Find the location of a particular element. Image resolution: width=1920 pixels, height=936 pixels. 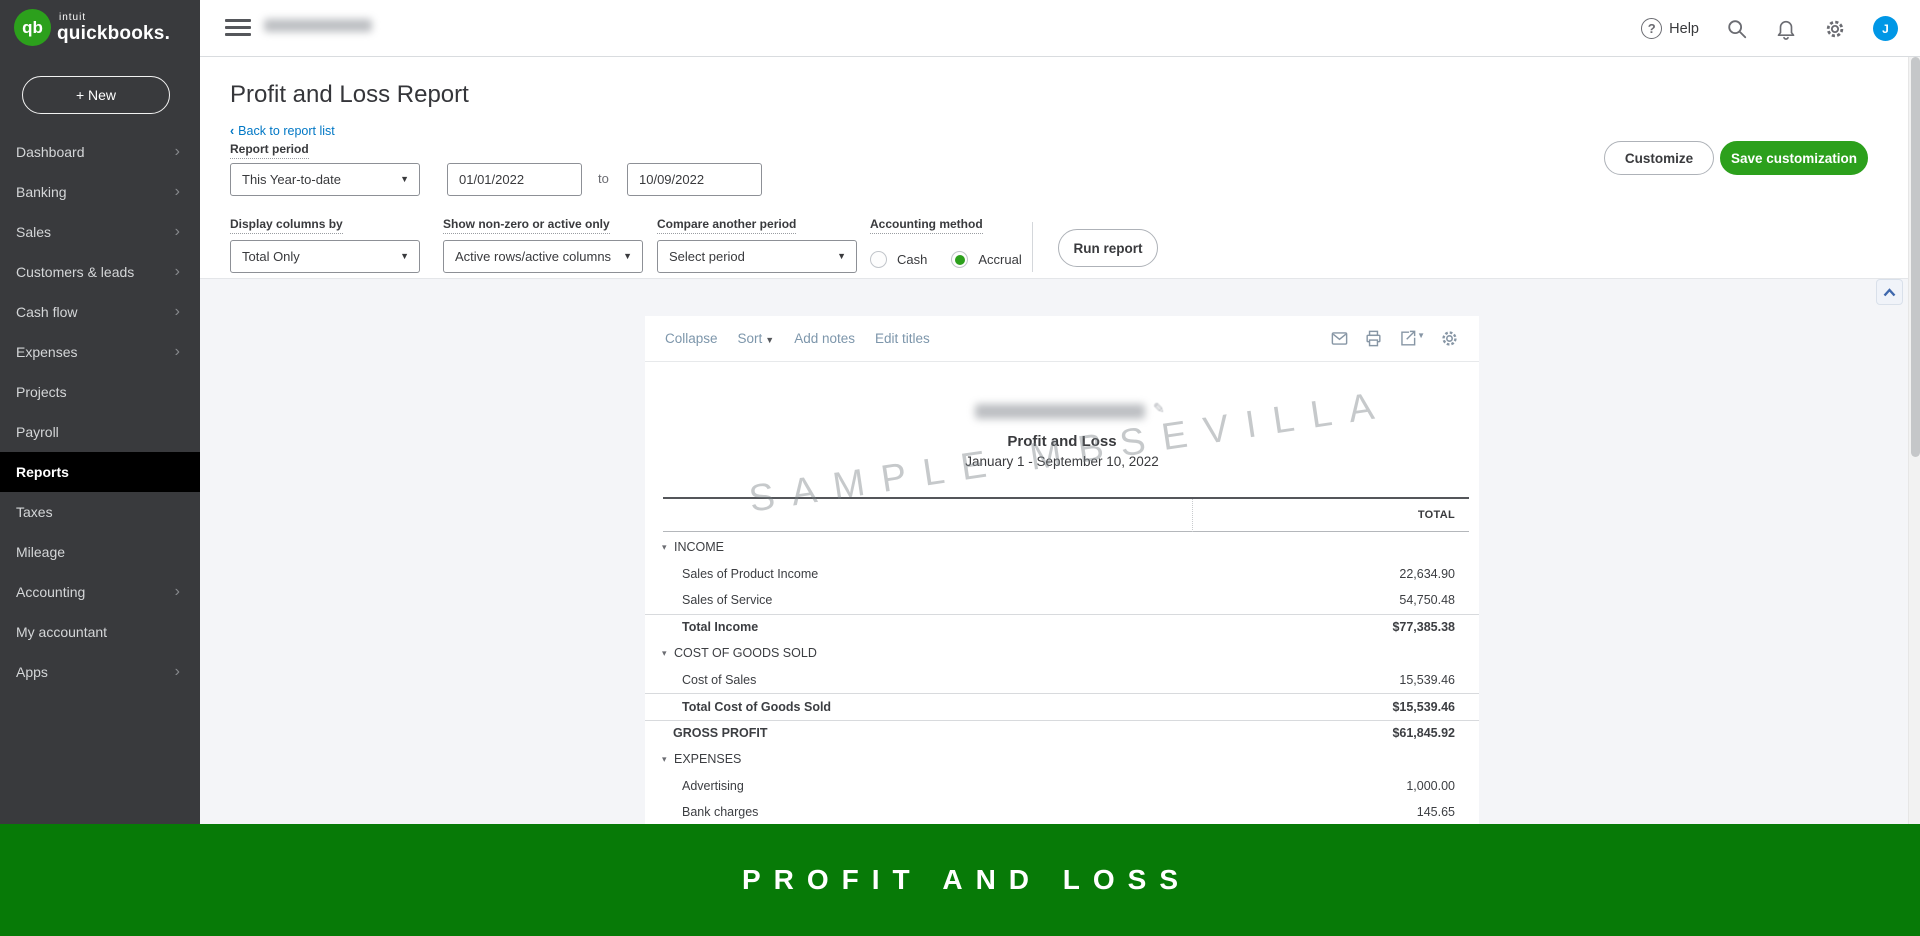

report-row: GROSS PROFIT $61,845.92 is located at coordinates (1062, 733).